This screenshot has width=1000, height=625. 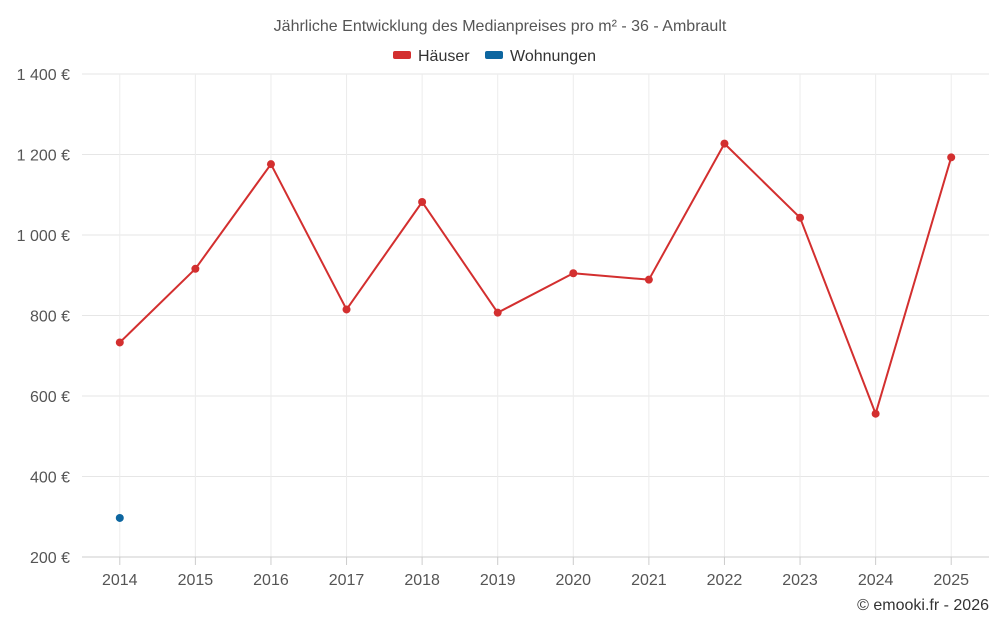 I want to click on legend-swatch-haeuser, so click(x=402, y=55).